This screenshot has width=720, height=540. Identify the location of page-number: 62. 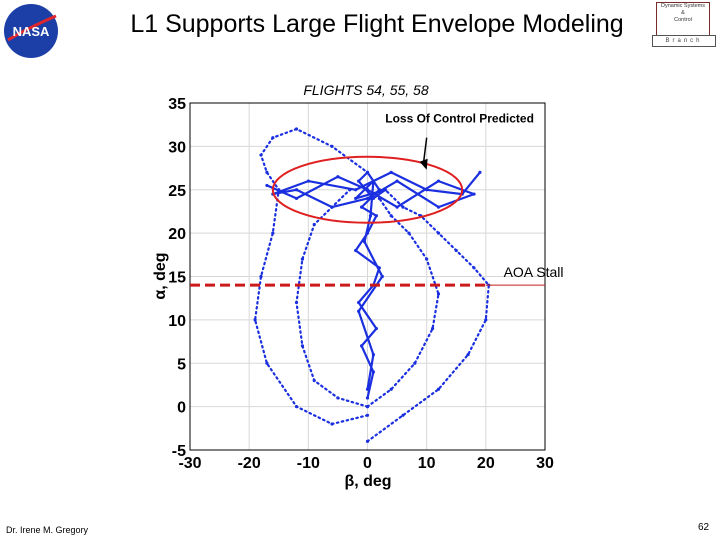
(704, 527).